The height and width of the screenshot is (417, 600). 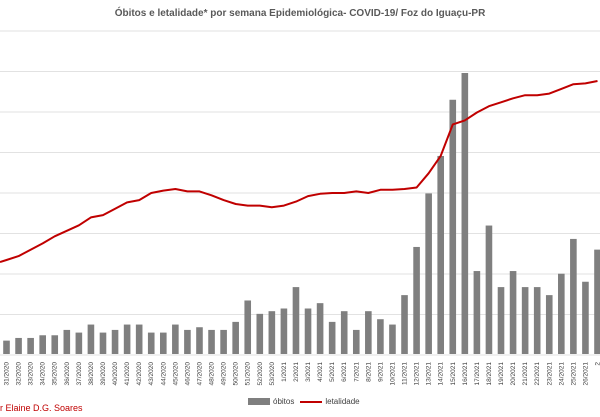 I want to click on x-tick-label: 15/2021, so click(x=453, y=374).